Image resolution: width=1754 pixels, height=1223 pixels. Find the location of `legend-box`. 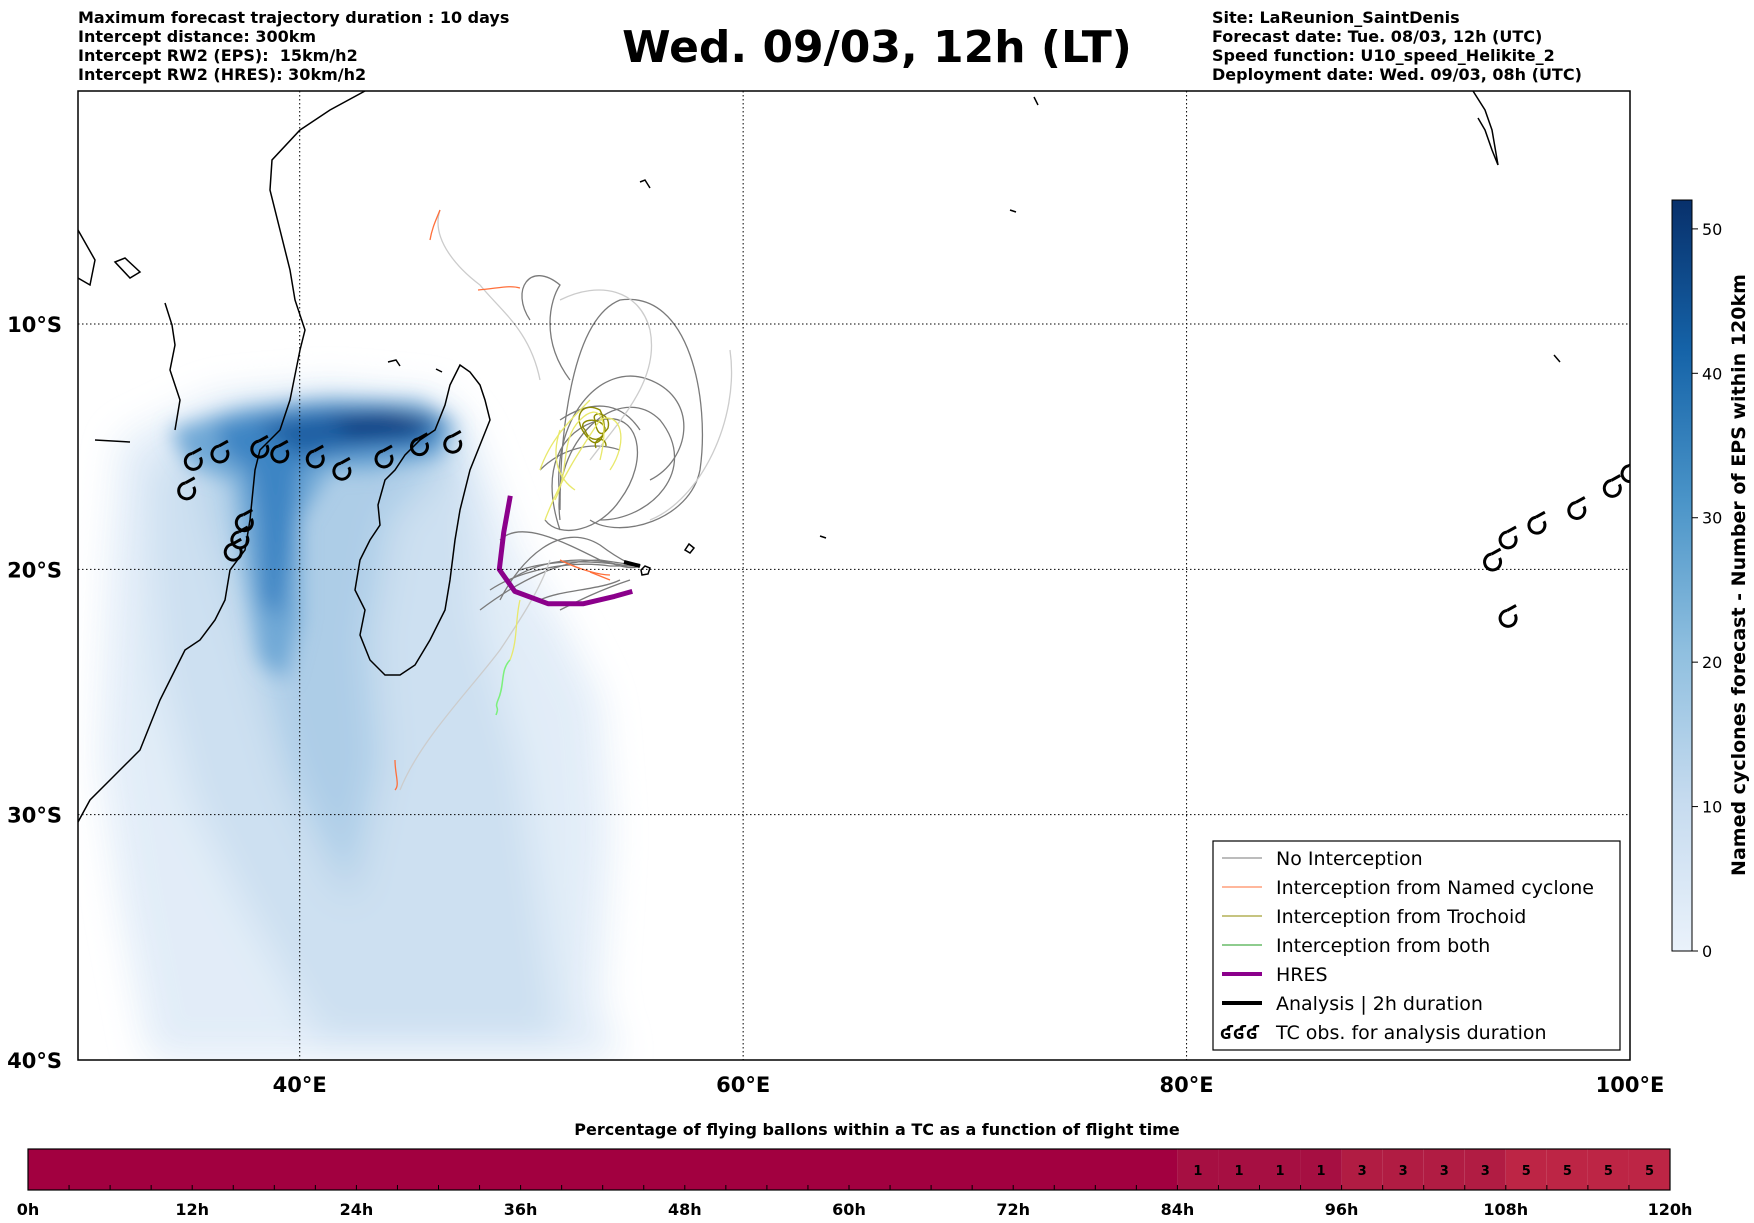

legend-box is located at coordinates (1416, 945).